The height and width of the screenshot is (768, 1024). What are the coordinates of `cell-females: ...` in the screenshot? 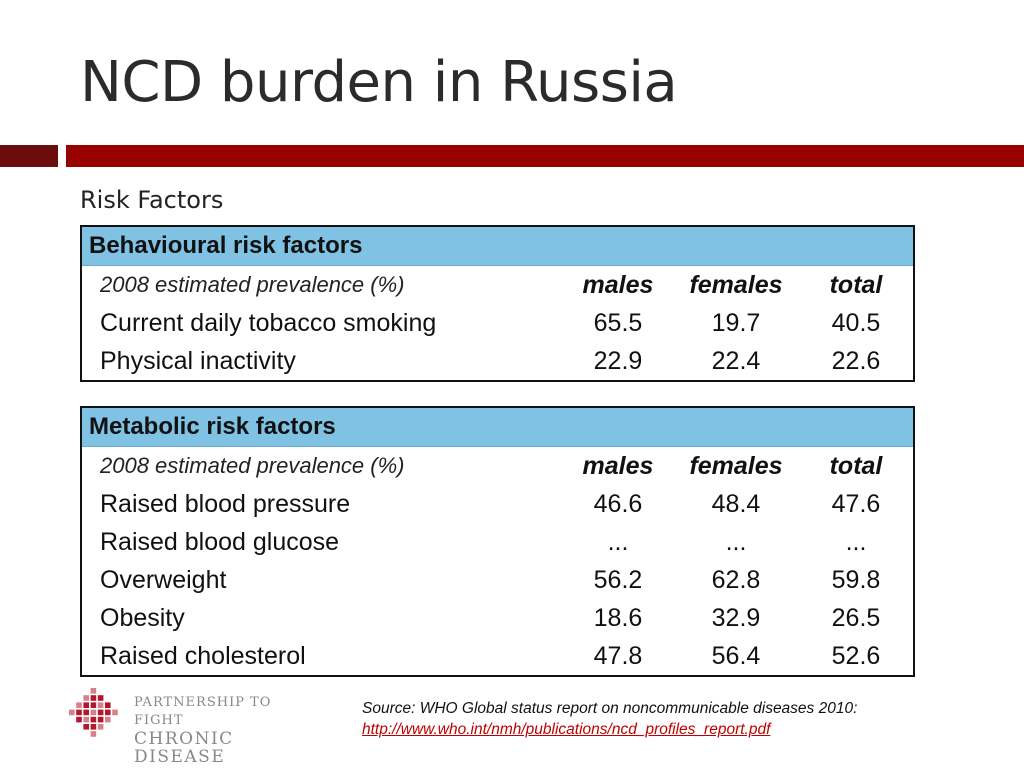 It's located at (736, 542).